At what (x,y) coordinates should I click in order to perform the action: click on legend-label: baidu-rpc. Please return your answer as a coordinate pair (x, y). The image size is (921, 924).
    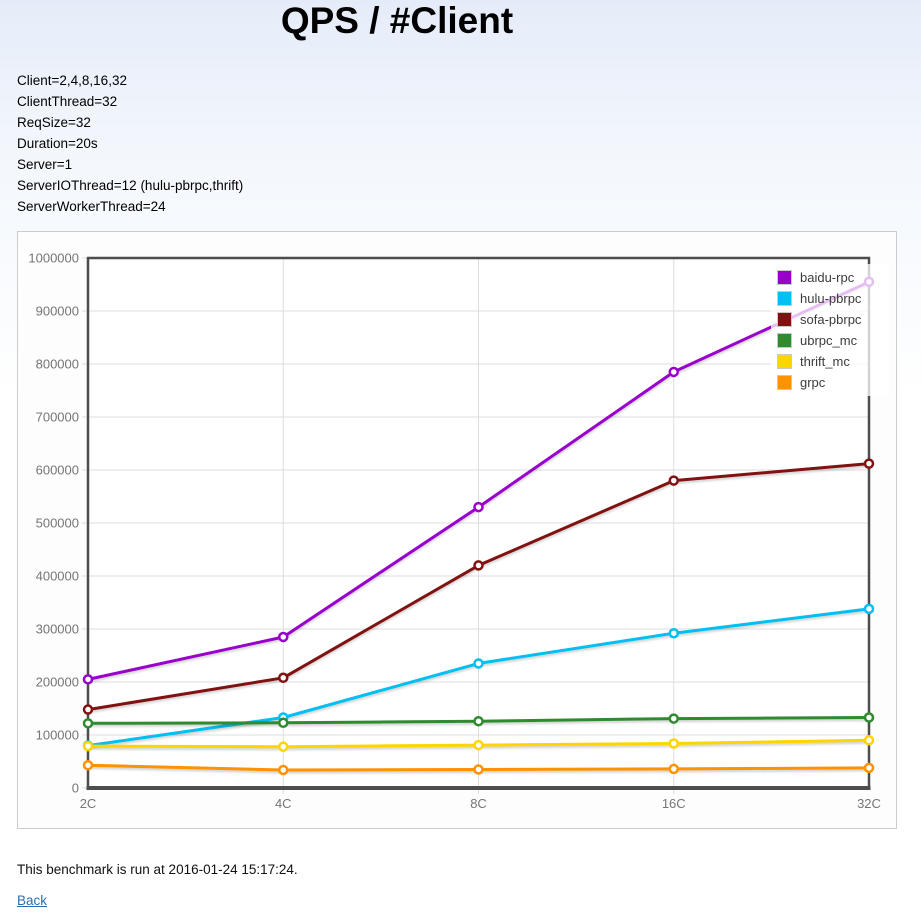
    Looking at the image, I should click on (827, 277).